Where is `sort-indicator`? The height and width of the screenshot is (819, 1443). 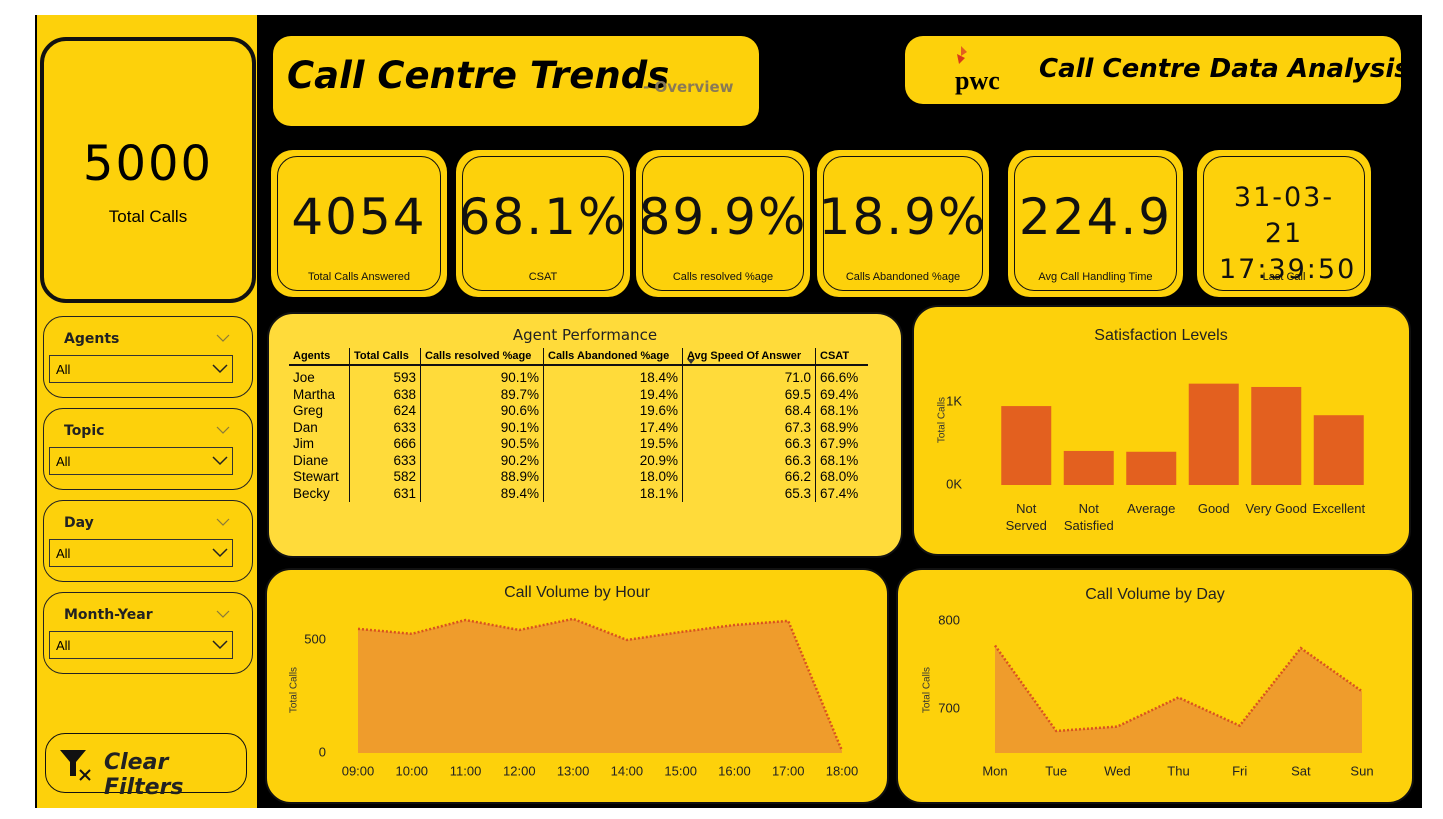
sort-indicator is located at coordinates (691, 361).